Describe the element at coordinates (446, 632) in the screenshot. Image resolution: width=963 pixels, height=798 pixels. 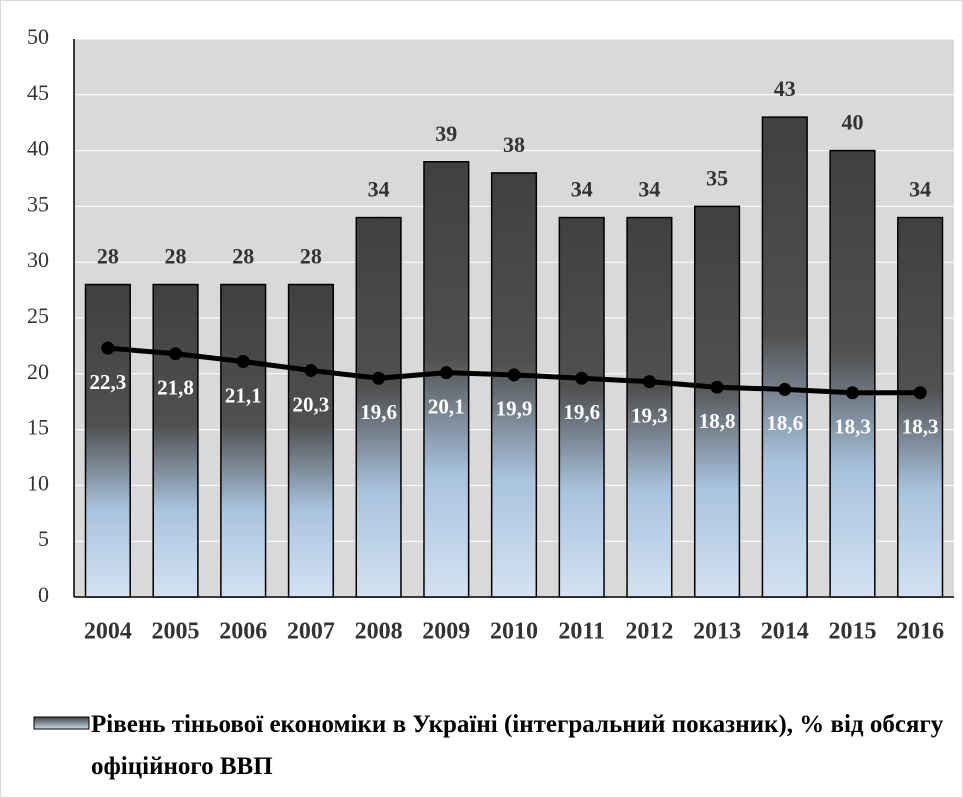
I see `x-tick-label: 2009` at that location.